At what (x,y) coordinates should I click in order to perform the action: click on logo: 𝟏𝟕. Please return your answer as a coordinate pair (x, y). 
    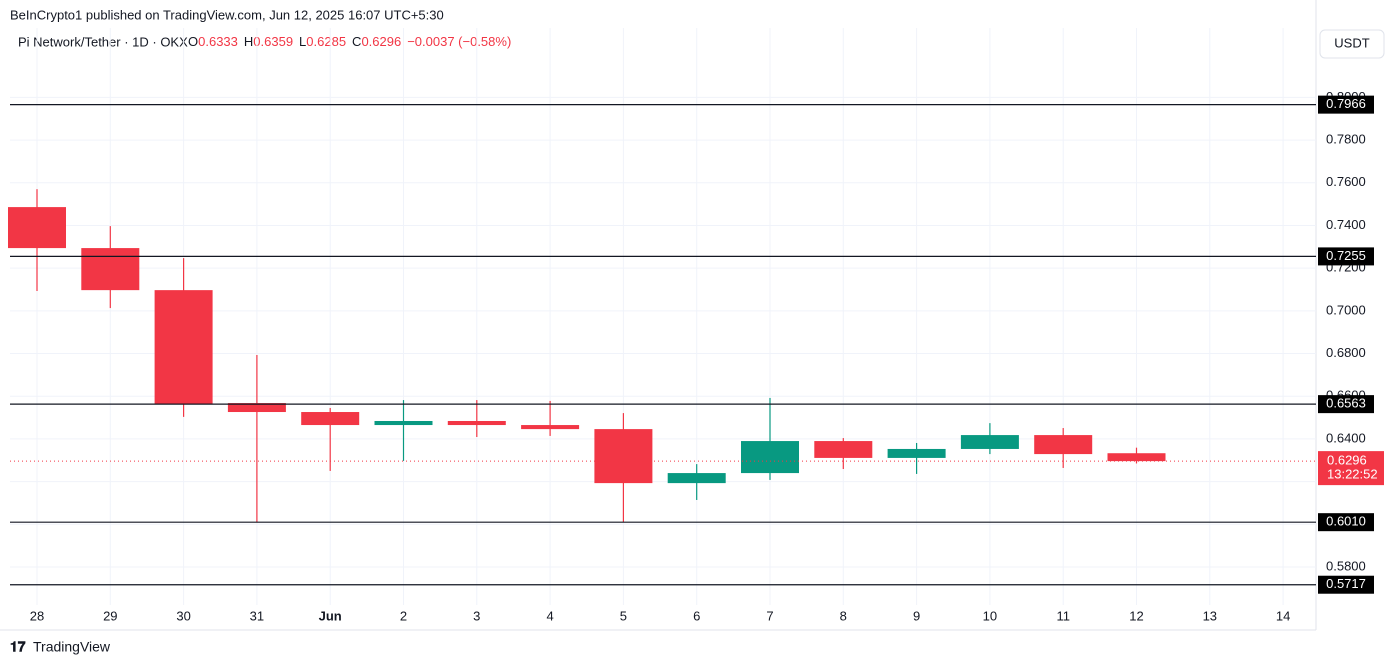
    Looking at the image, I should click on (18, 647).